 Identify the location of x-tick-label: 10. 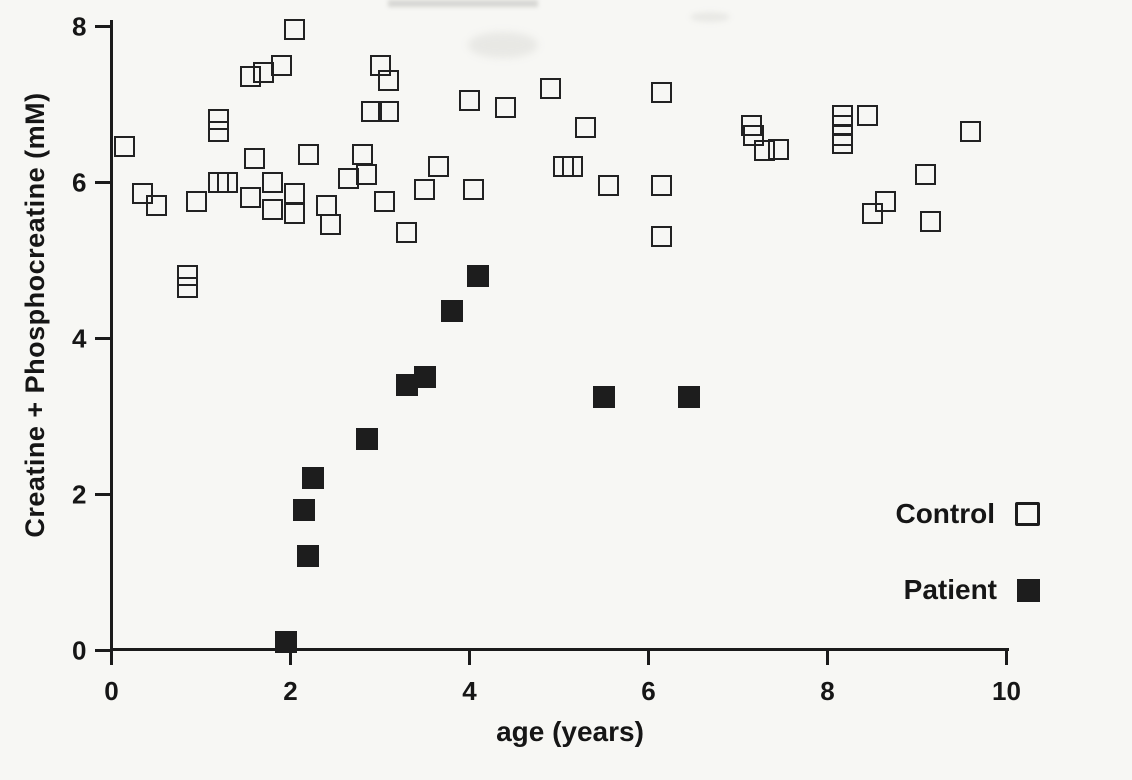
(1006, 691).